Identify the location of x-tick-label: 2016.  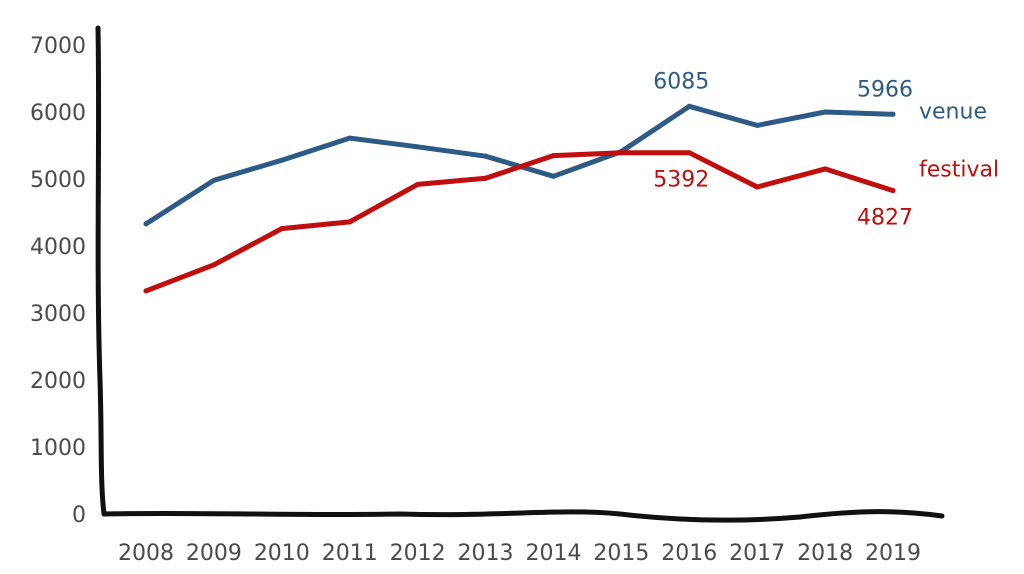
(689, 553).